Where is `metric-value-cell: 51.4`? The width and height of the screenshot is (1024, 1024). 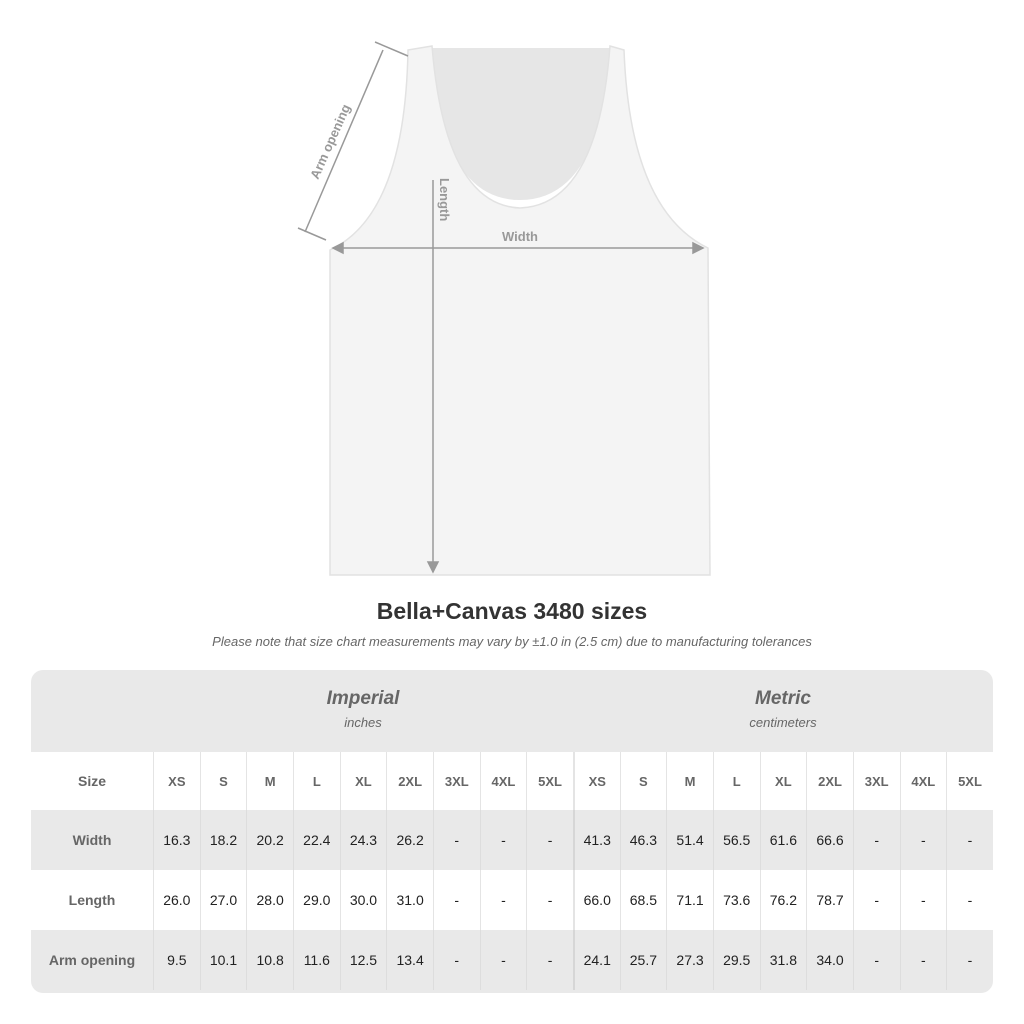
metric-value-cell: 51.4 is located at coordinates (689, 840).